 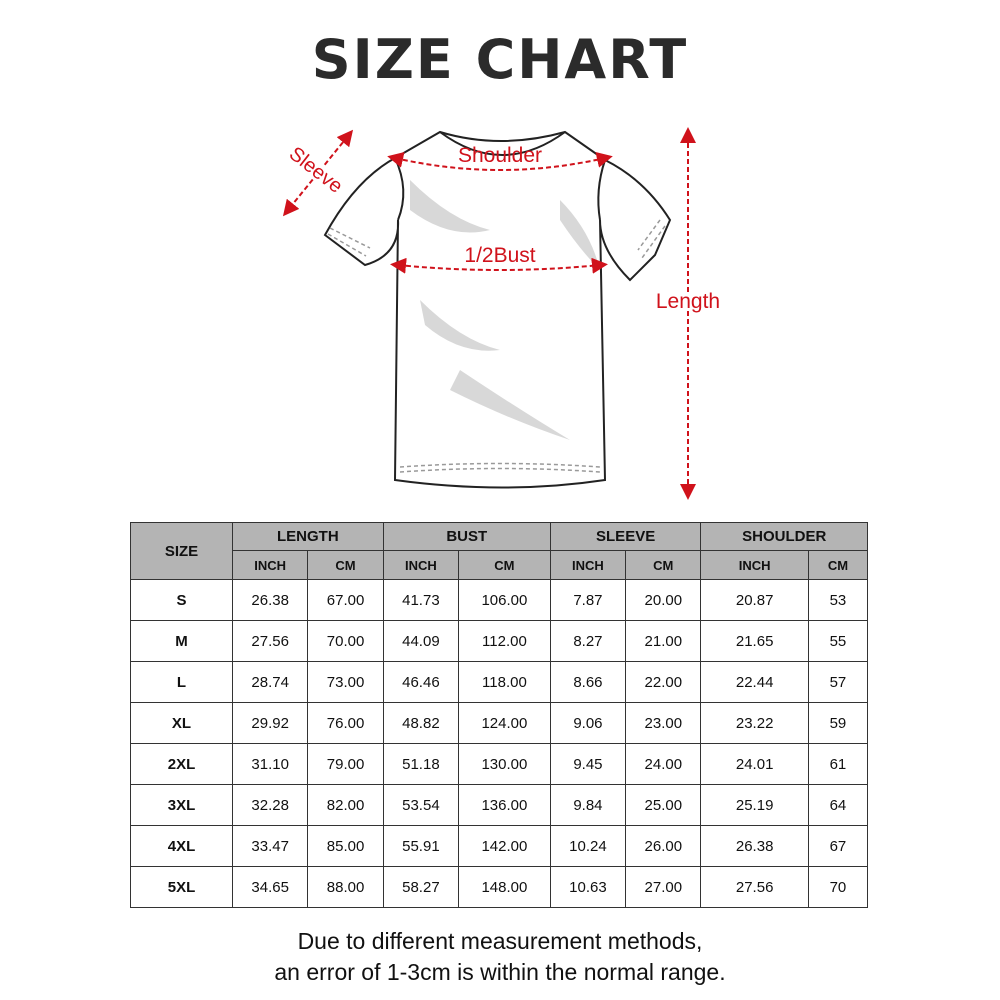 I want to click on length-label: Length, so click(x=688, y=301).